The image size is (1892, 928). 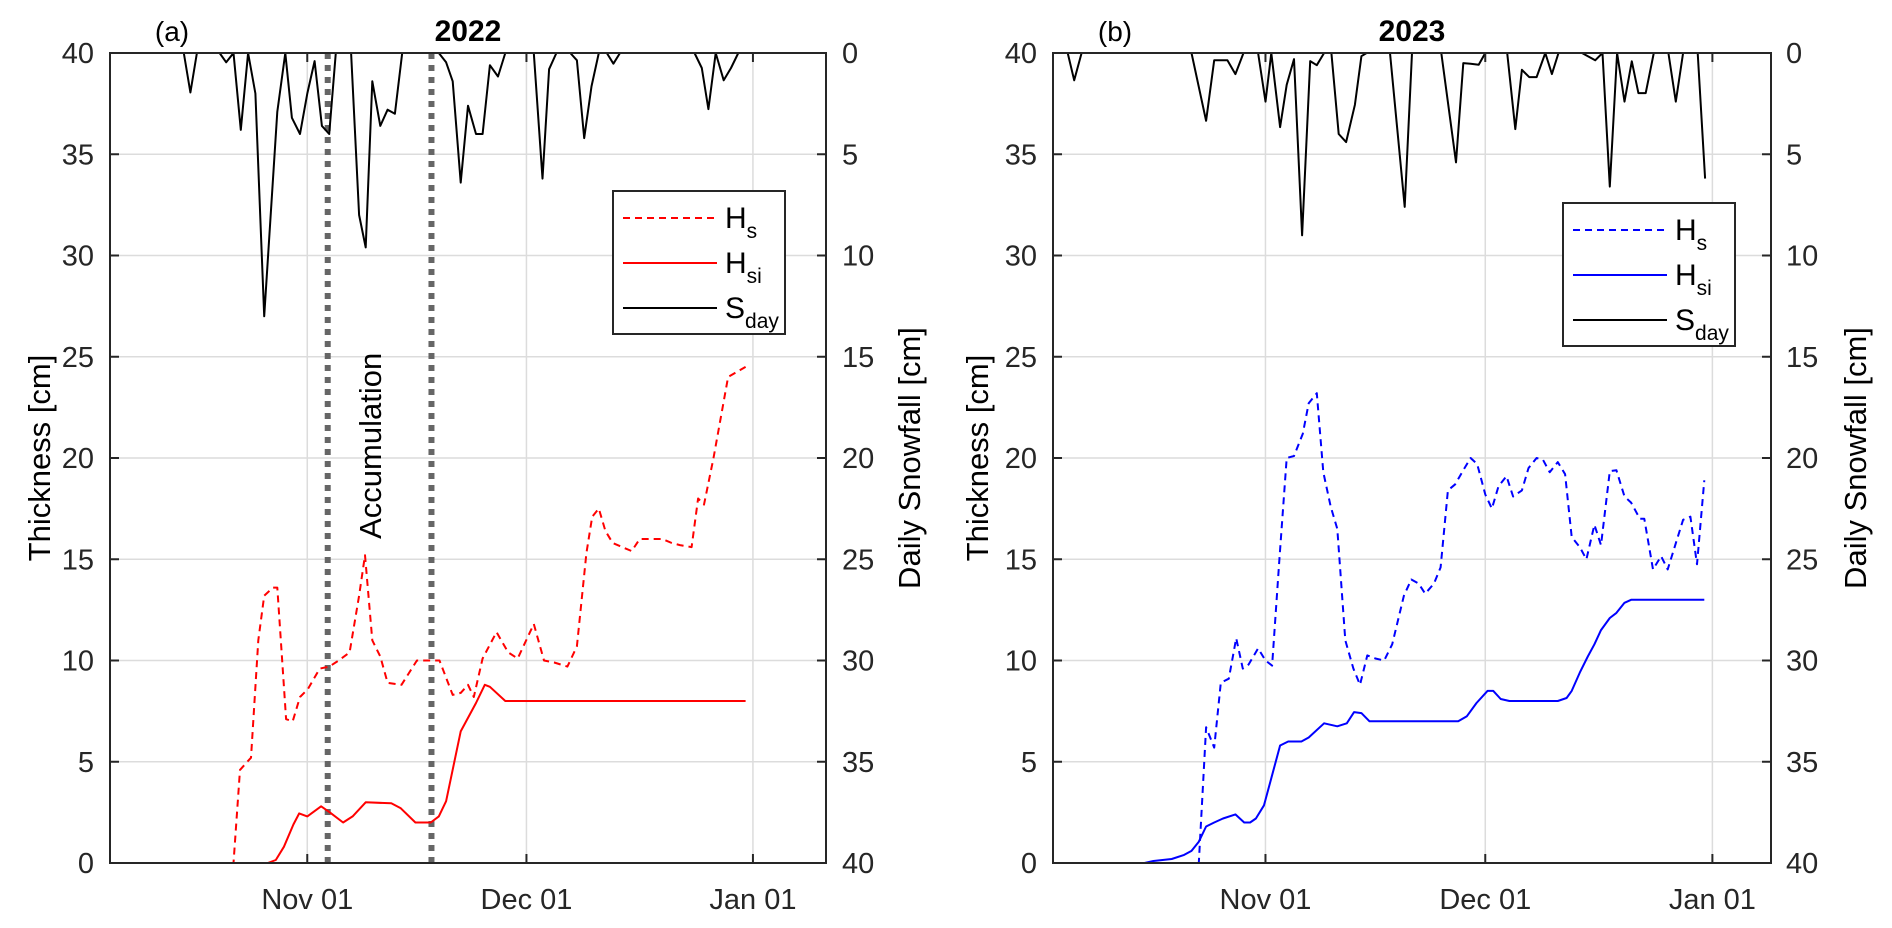 I want to click on chart-title: 2022, so click(x=468, y=31).